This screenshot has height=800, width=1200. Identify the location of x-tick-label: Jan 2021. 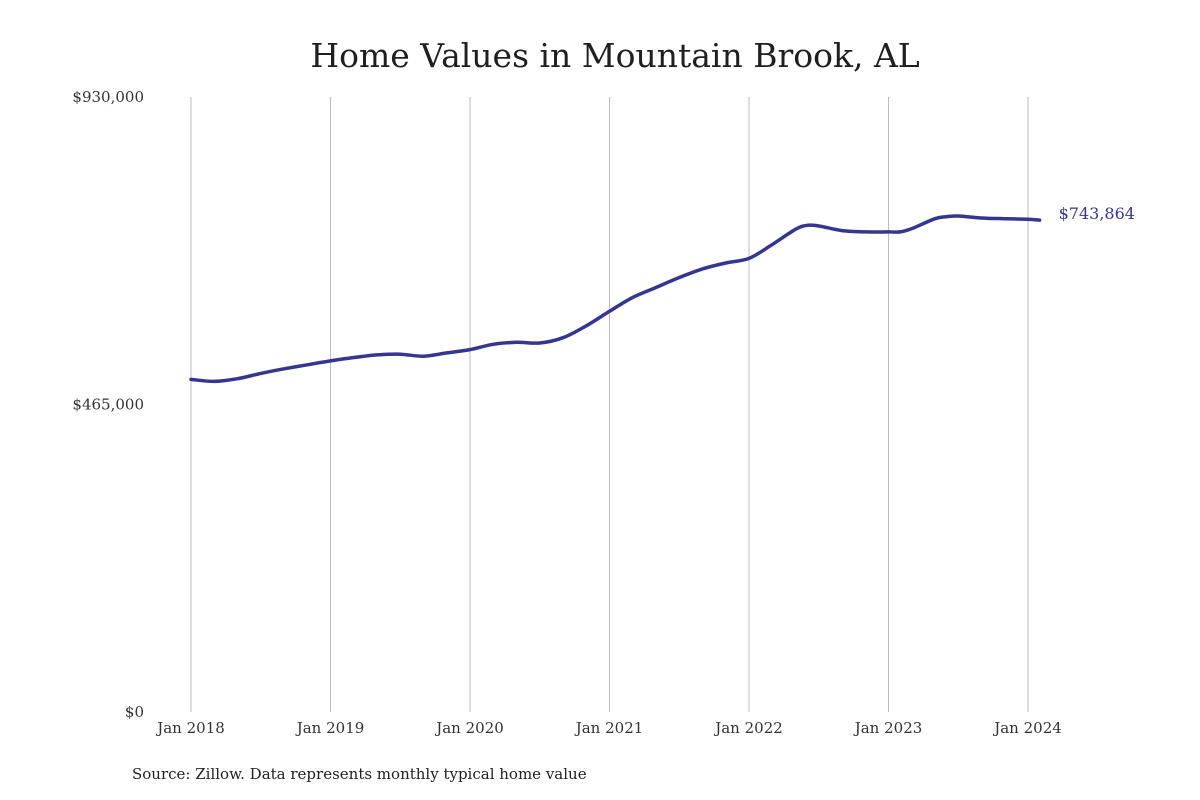
(609, 728).